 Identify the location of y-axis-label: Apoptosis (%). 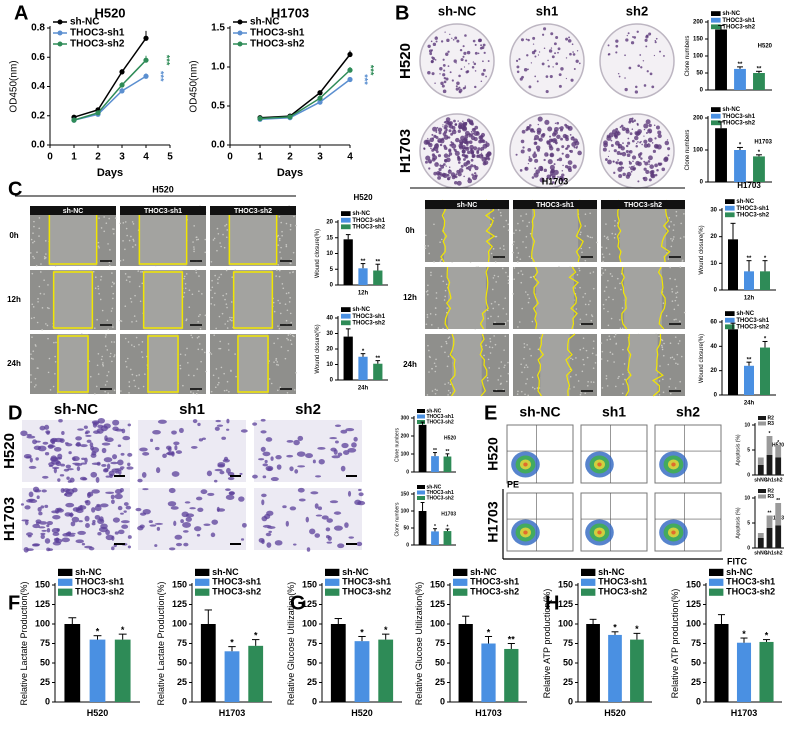
(738, 449).